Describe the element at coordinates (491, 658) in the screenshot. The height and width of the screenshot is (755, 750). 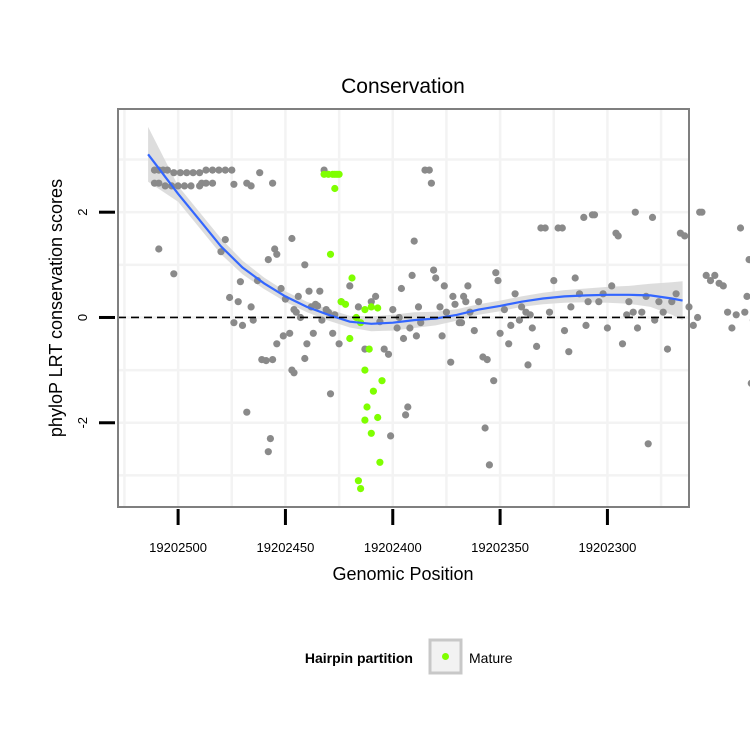
I see `legend-entry-mature: Mature` at that location.